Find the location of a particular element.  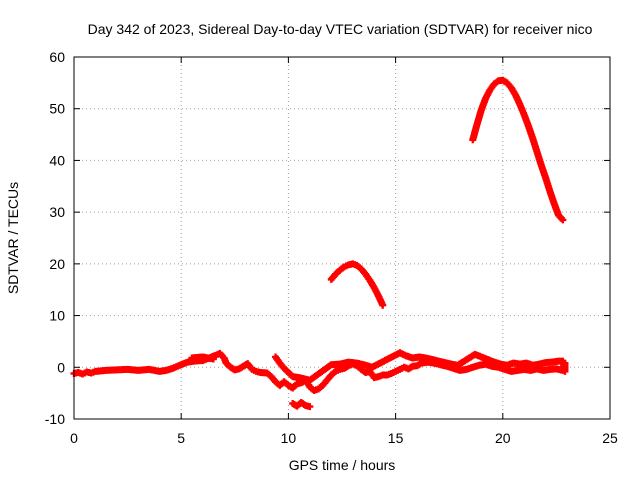

series-arc-20h is located at coordinates (518, 150).